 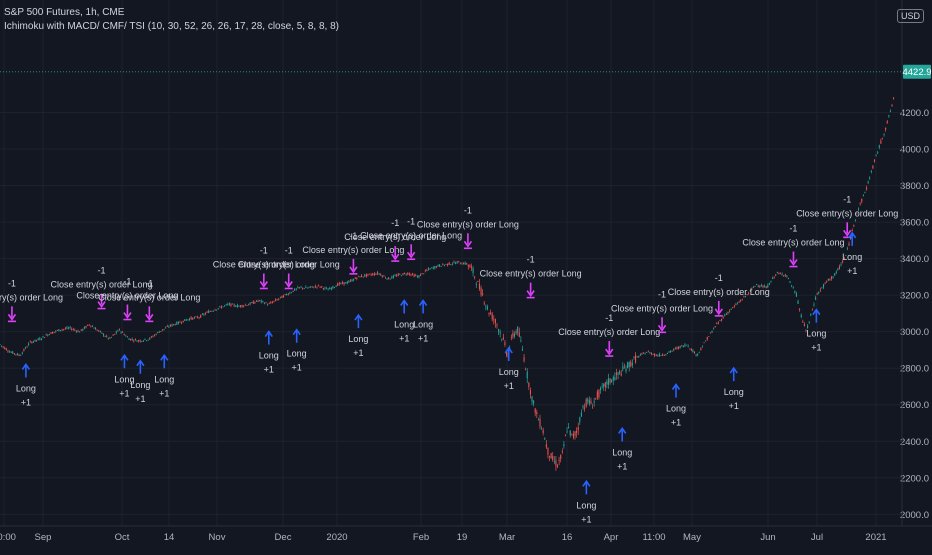 I want to click on x-tick-label: Dec, so click(x=283, y=537).